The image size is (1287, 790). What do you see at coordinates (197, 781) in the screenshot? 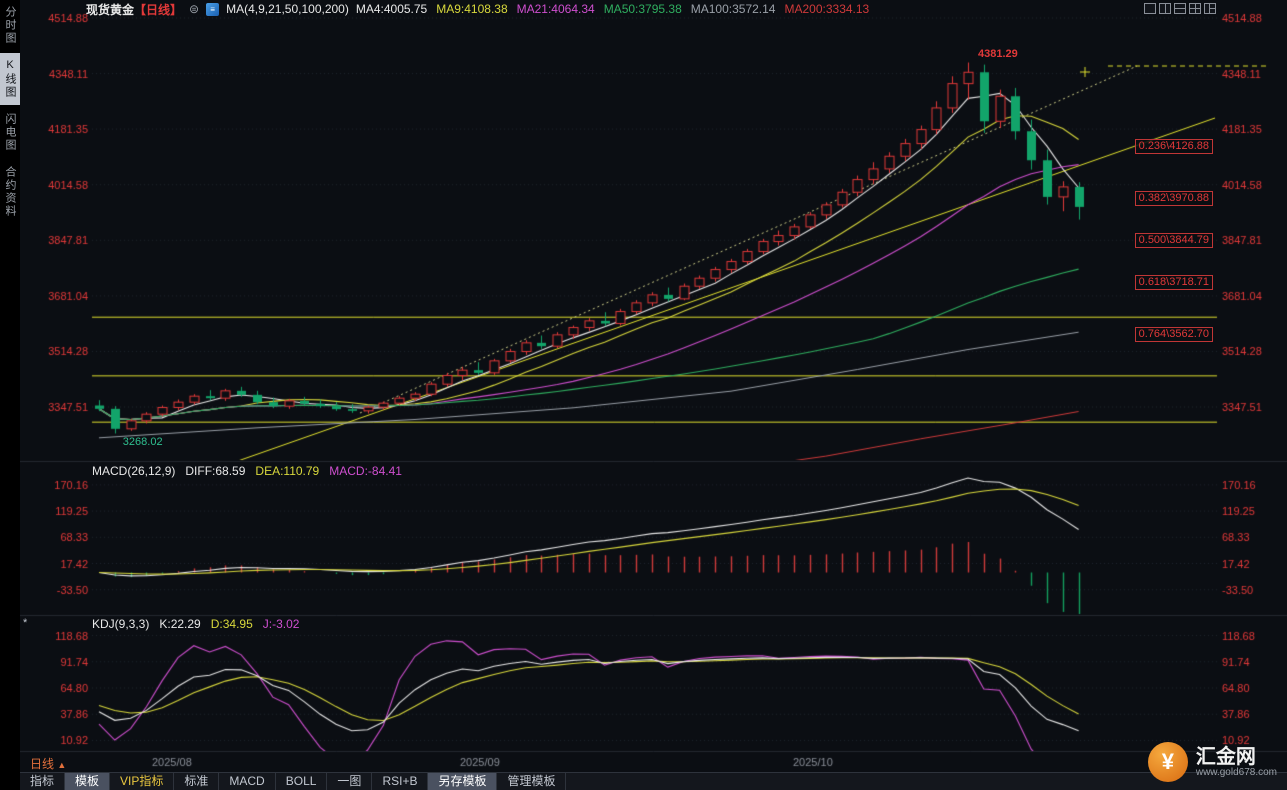
I see `toolbar-tab-standard: 标准` at bounding box center [197, 781].